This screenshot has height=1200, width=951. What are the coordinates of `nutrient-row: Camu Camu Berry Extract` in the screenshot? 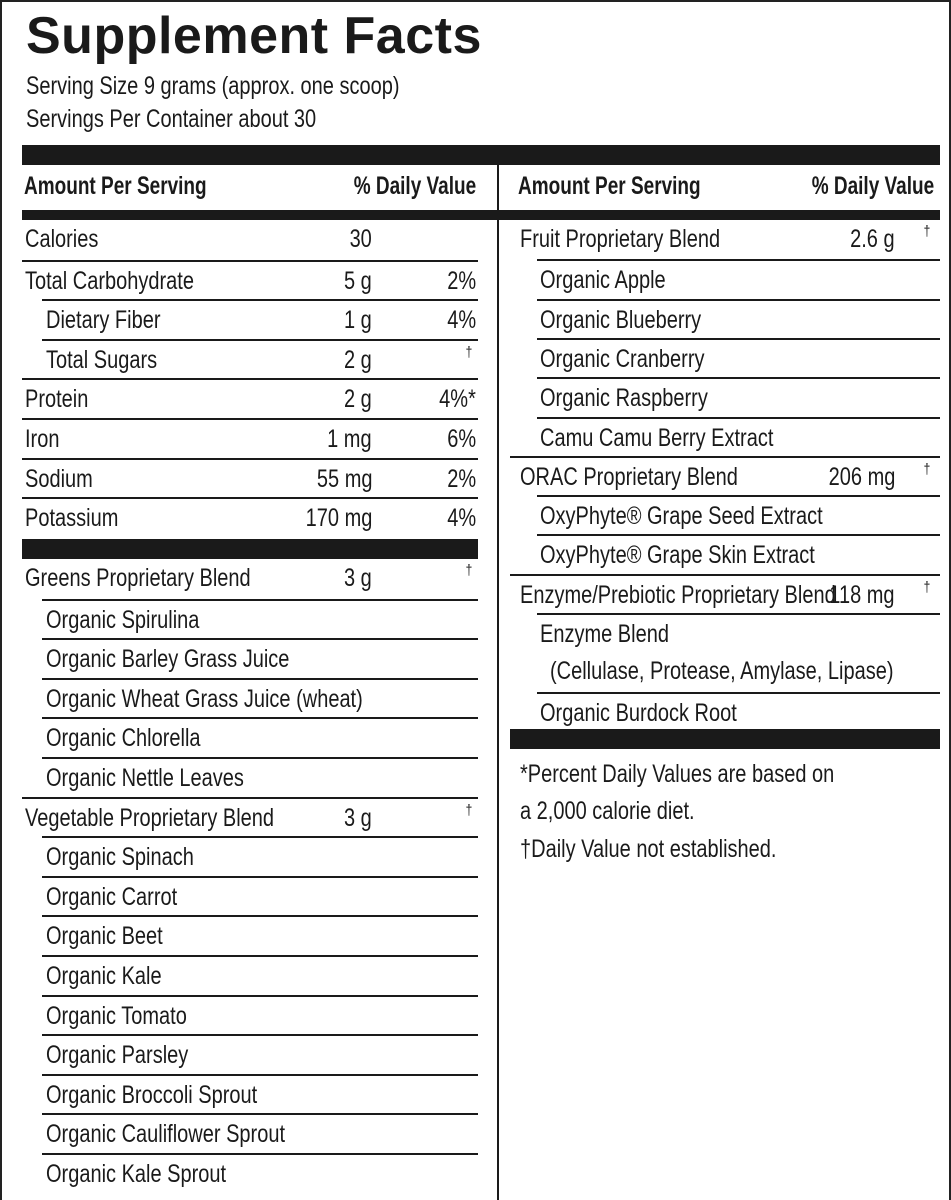 It's located at (738, 436).